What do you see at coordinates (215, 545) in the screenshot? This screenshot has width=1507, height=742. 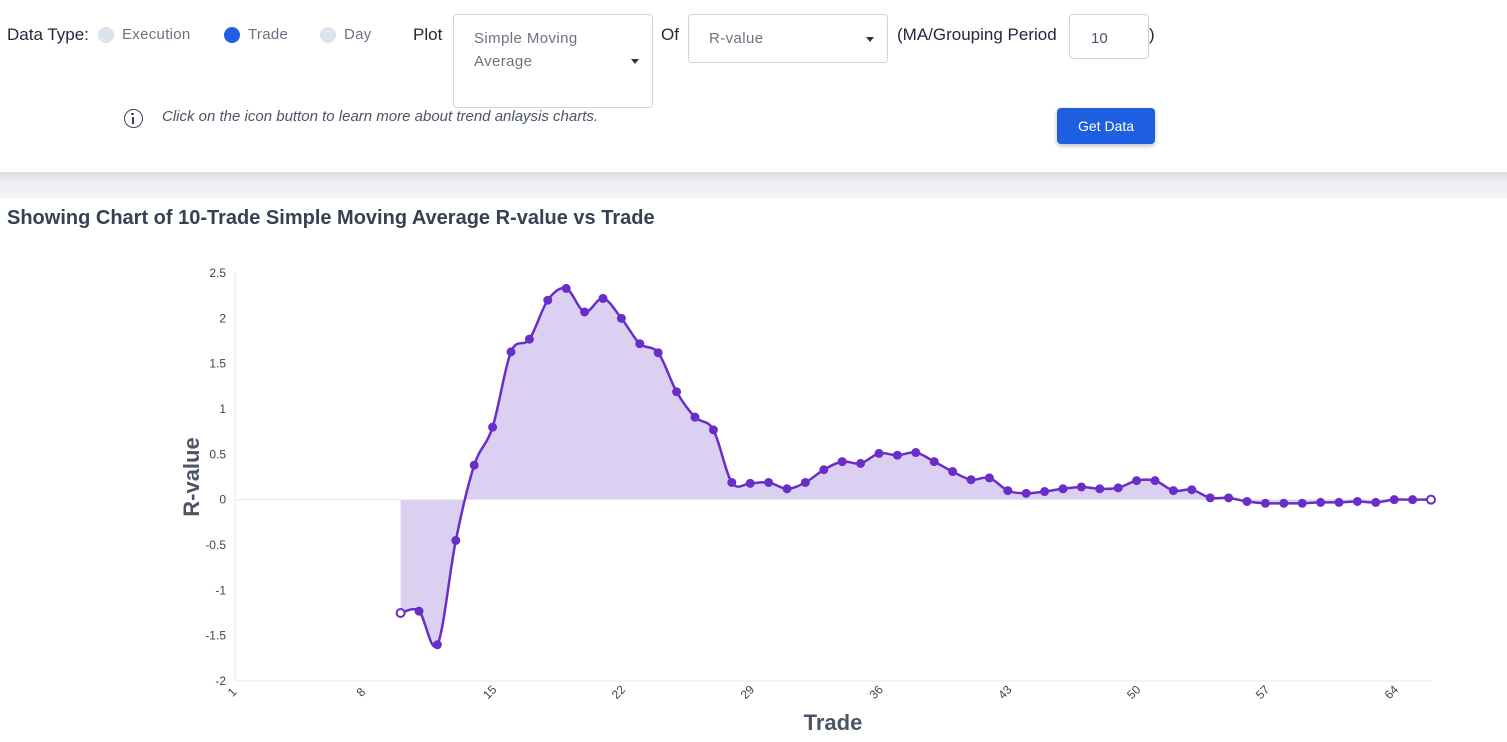 I see `y-tick-label: -0.5` at bounding box center [215, 545].